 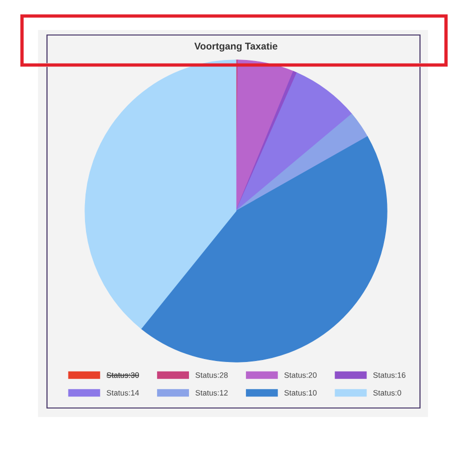 What do you see at coordinates (236, 47) in the screenshot?
I see `chart-title: Voortgang Taxatie` at bounding box center [236, 47].